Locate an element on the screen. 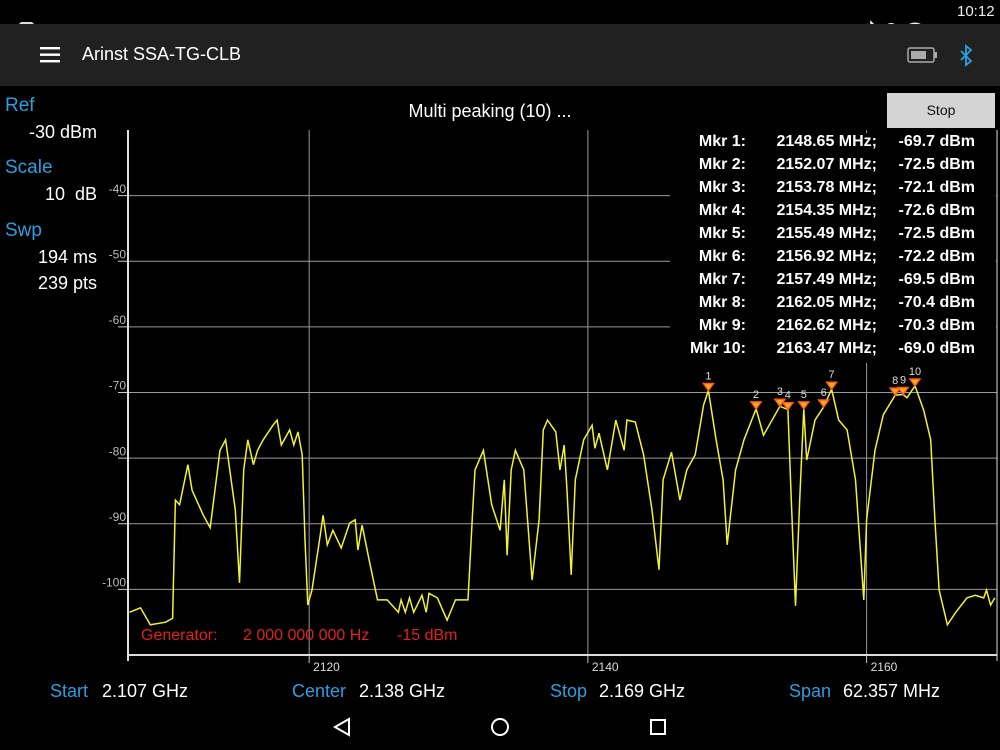 This screenshot has width=1000, height=750. clock: 10:12 is located at coordinates (976, 11).